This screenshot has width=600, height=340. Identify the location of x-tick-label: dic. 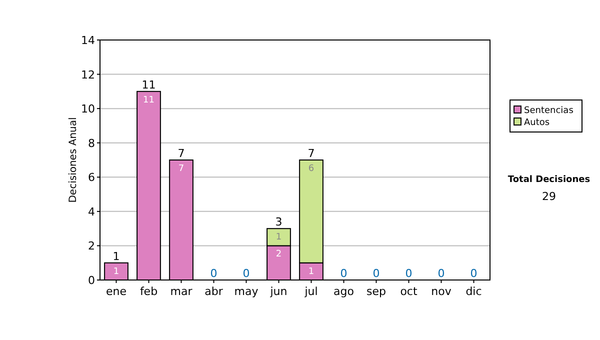
(474, 291).